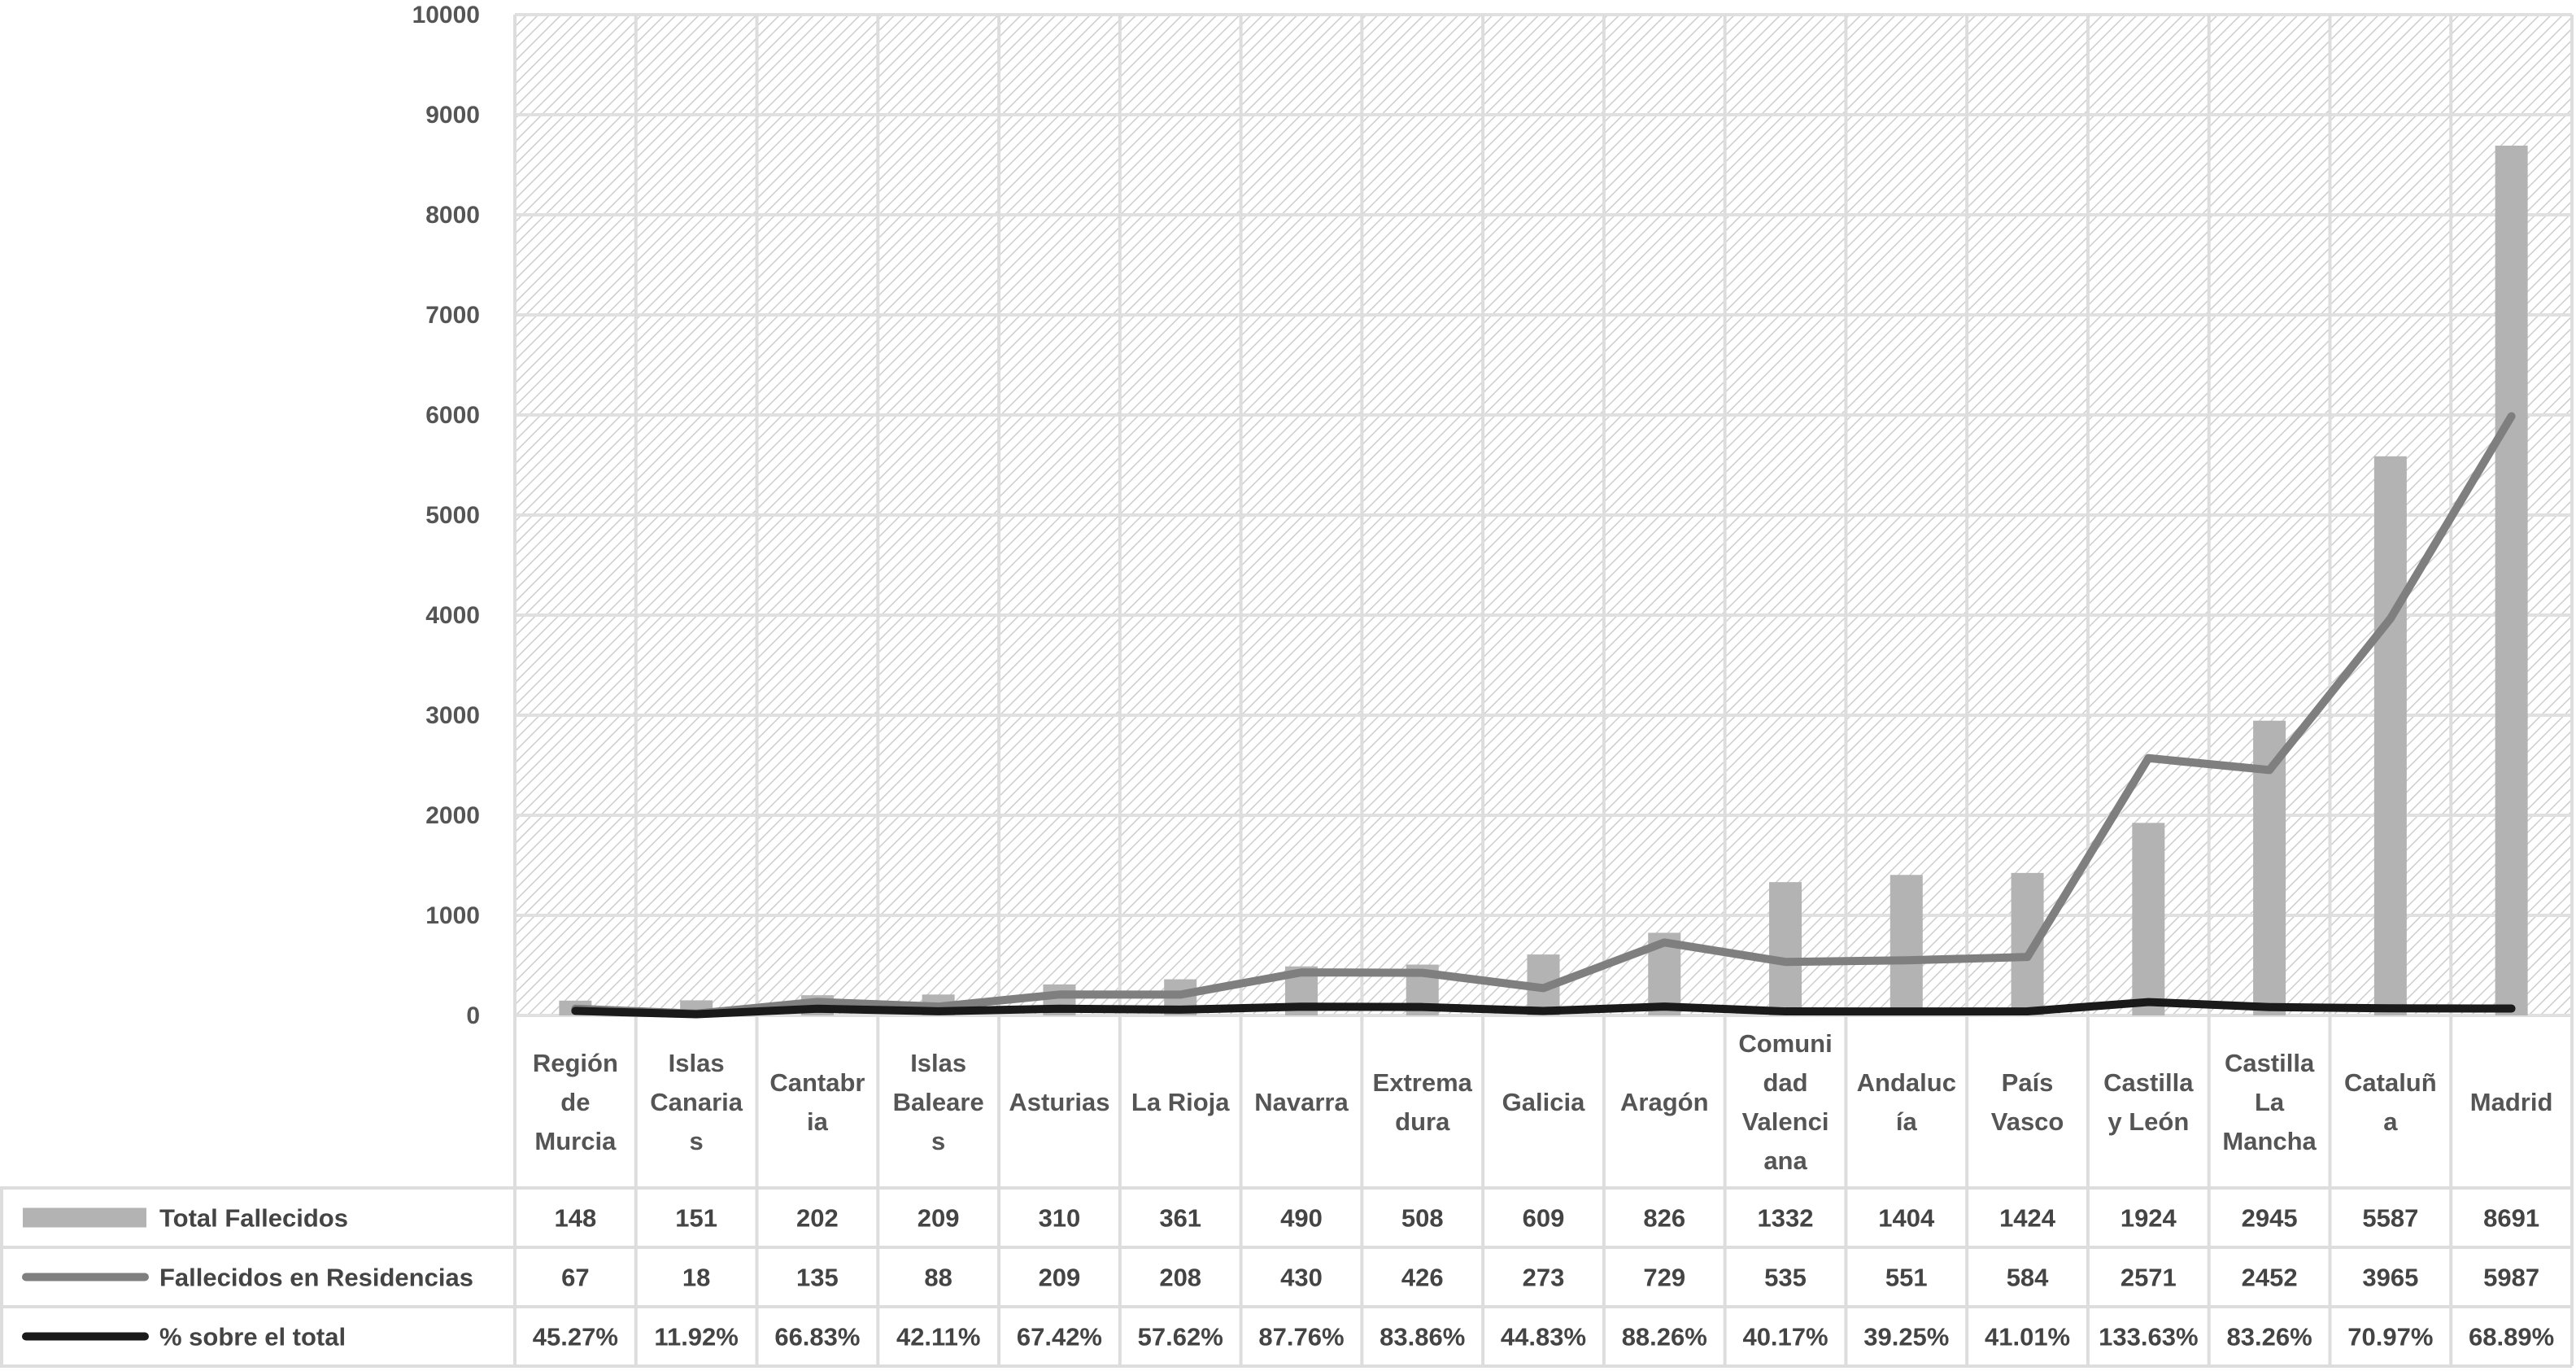 This screenshot has width=2576, height=1371. Describe the element at coordinates (452, 115) in the screenshot. I see `y-tick-label: 9000` at that location.